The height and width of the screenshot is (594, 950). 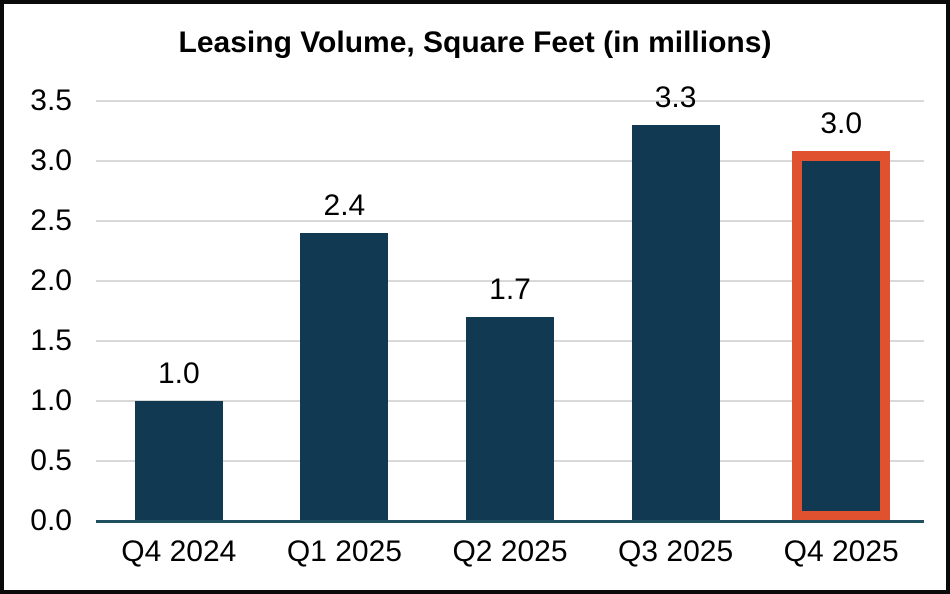 What do you see at coordinates (51, 340) in the screenshot?
I see `y-tick-label: 1.5` at bounding box center [51, 340].